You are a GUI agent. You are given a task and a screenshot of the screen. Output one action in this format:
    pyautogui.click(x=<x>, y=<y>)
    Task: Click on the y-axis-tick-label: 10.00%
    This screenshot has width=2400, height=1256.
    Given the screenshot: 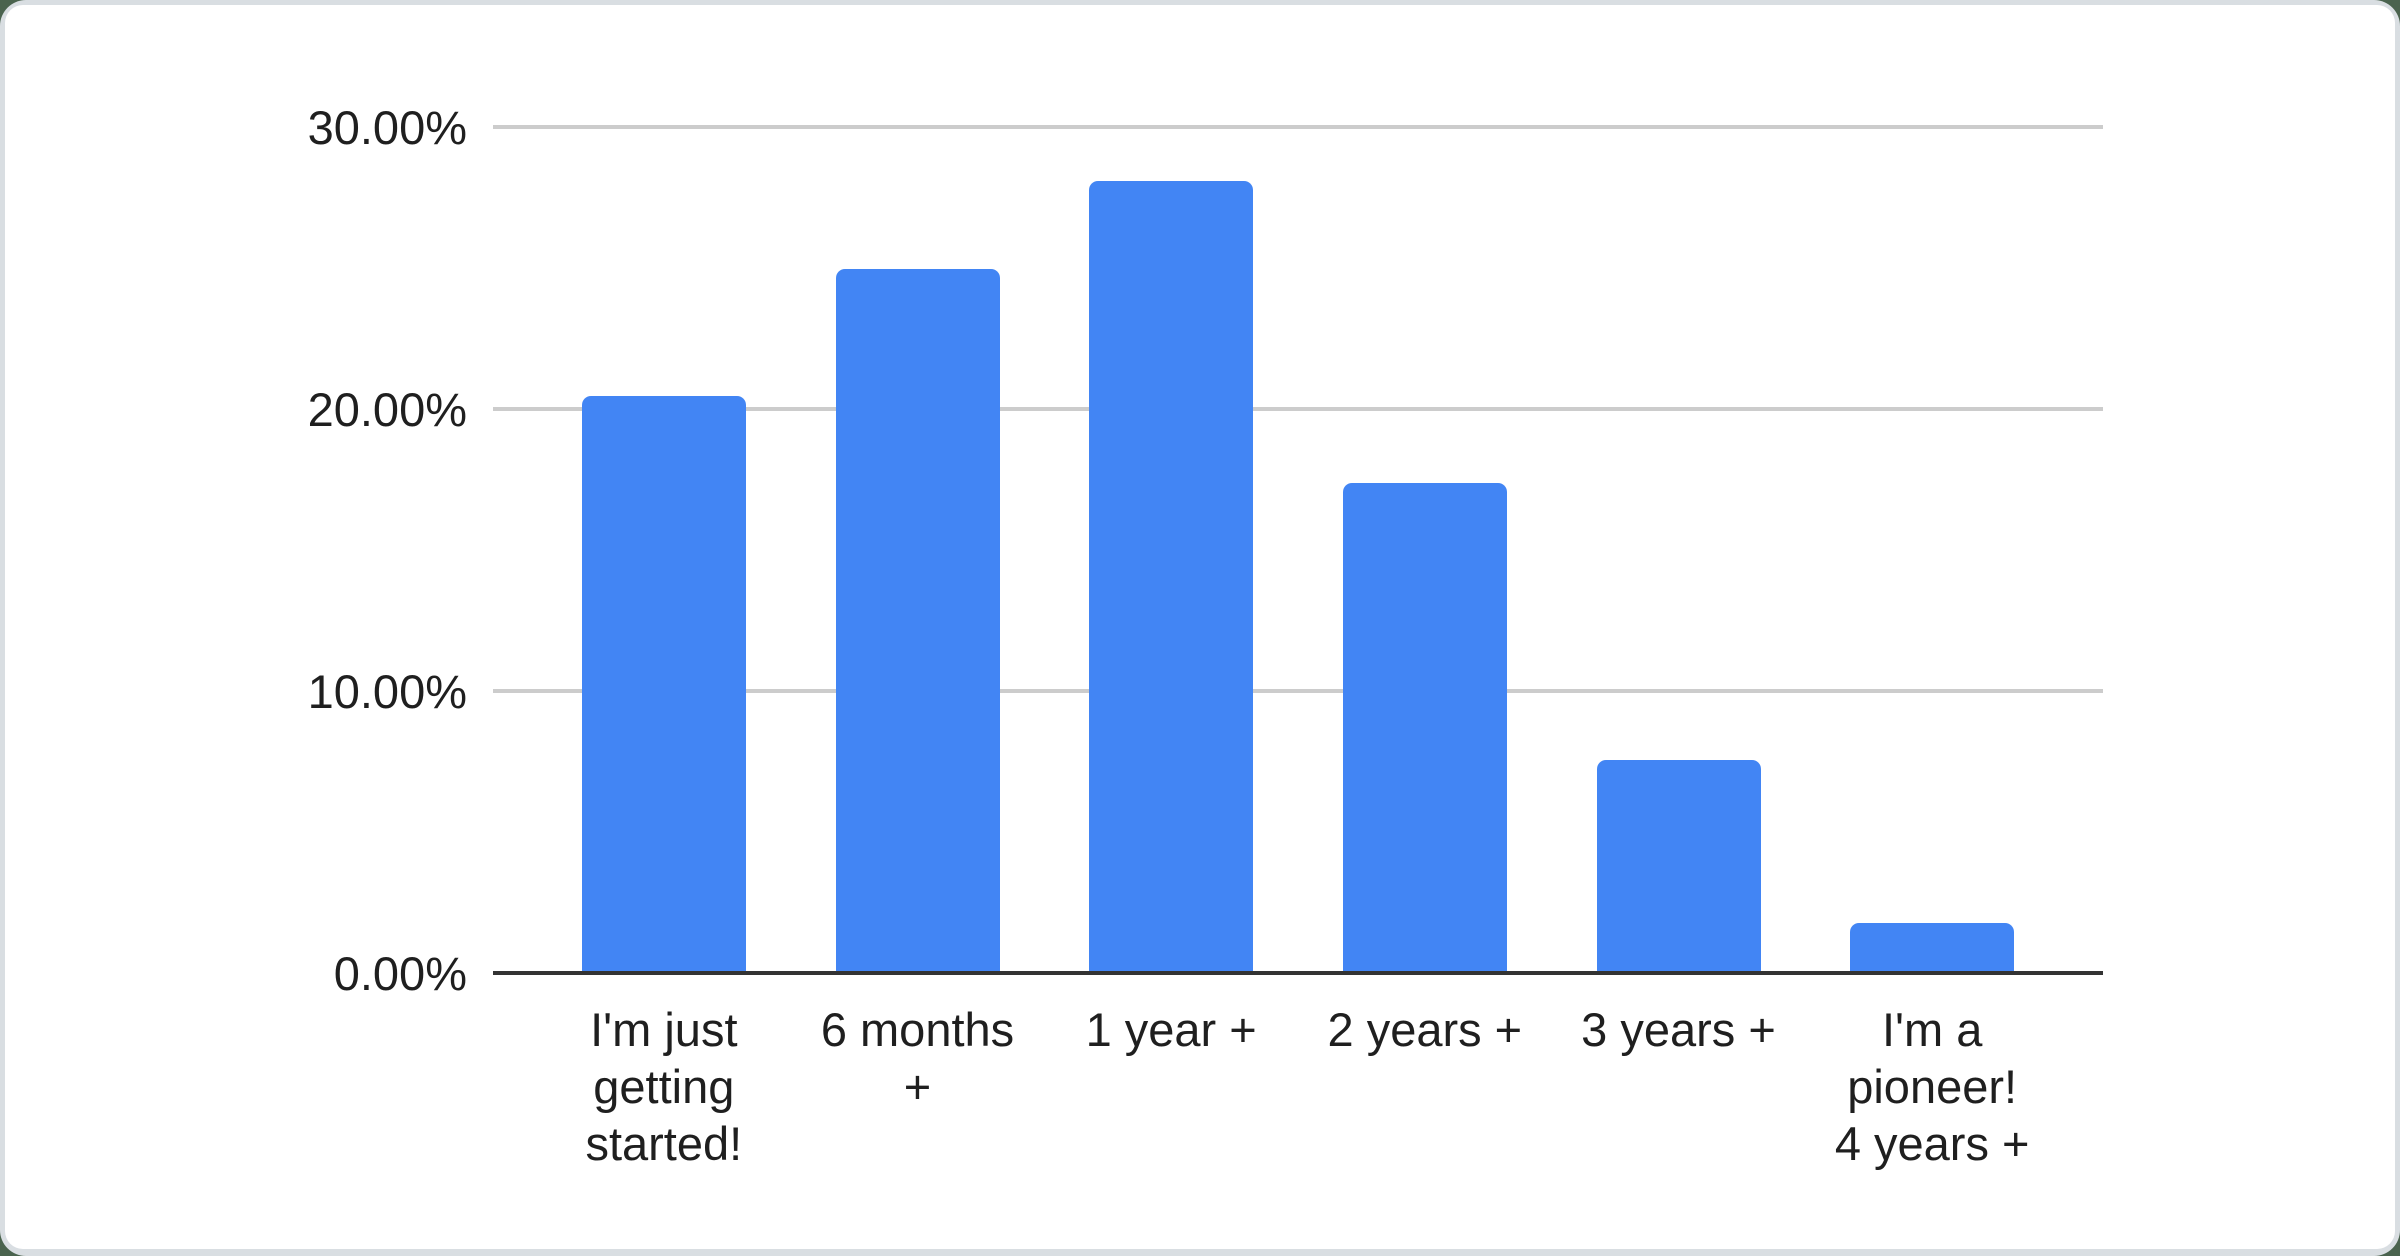 What is the action you would take?
    pyautogui.click(x=387, y=691)
    